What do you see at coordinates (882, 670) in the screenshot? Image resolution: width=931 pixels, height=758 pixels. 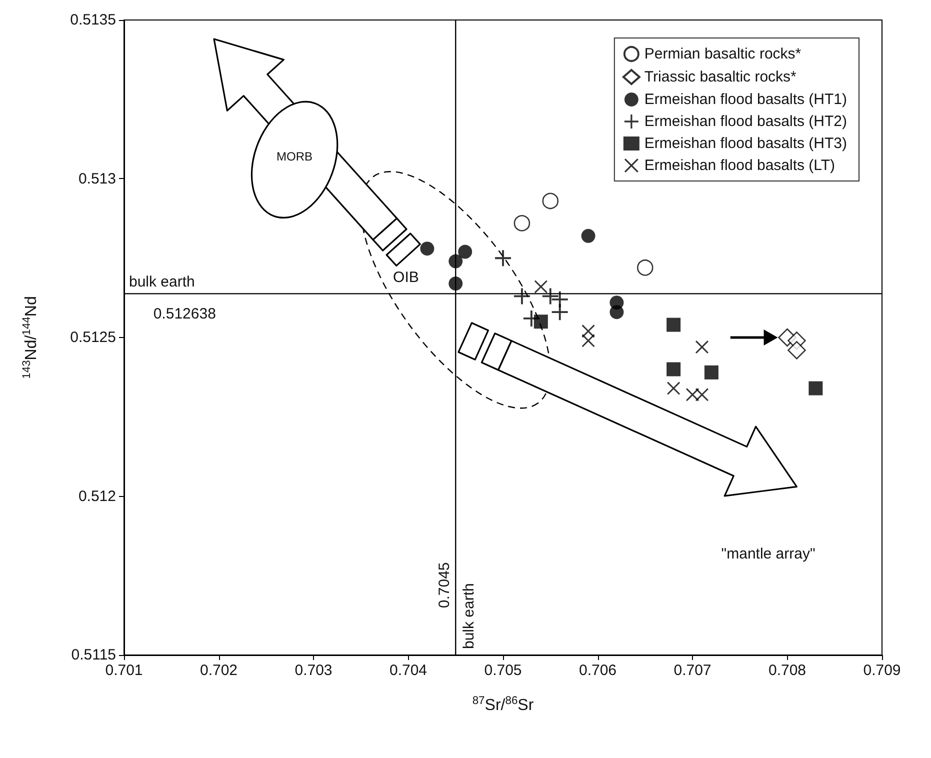 I see `x-tick-label: 0.709` at bounding box center [882, 670].